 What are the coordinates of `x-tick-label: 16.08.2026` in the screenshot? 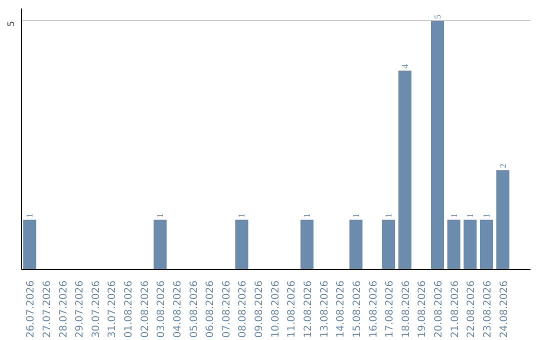 It's located at (374, 309).